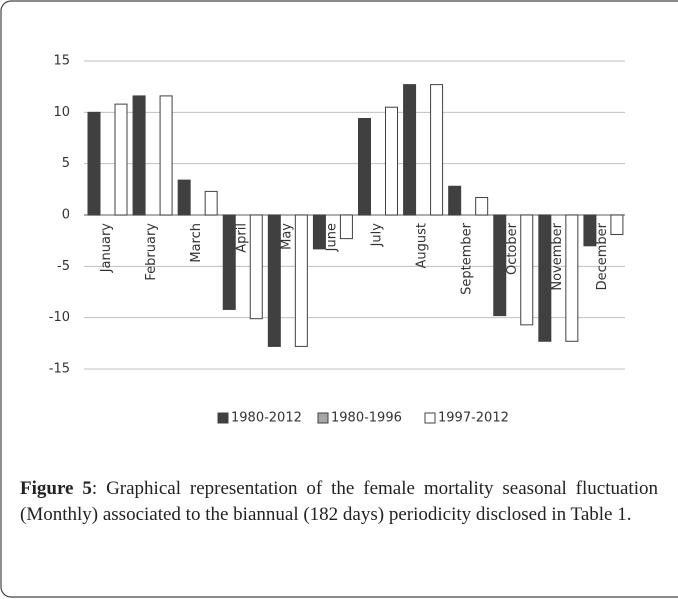 The height and width of the screenshot is (599, 678). Describe the element at coordinates (59, 369) in the screenshot. I see `y-tick-label: -15` at that location.